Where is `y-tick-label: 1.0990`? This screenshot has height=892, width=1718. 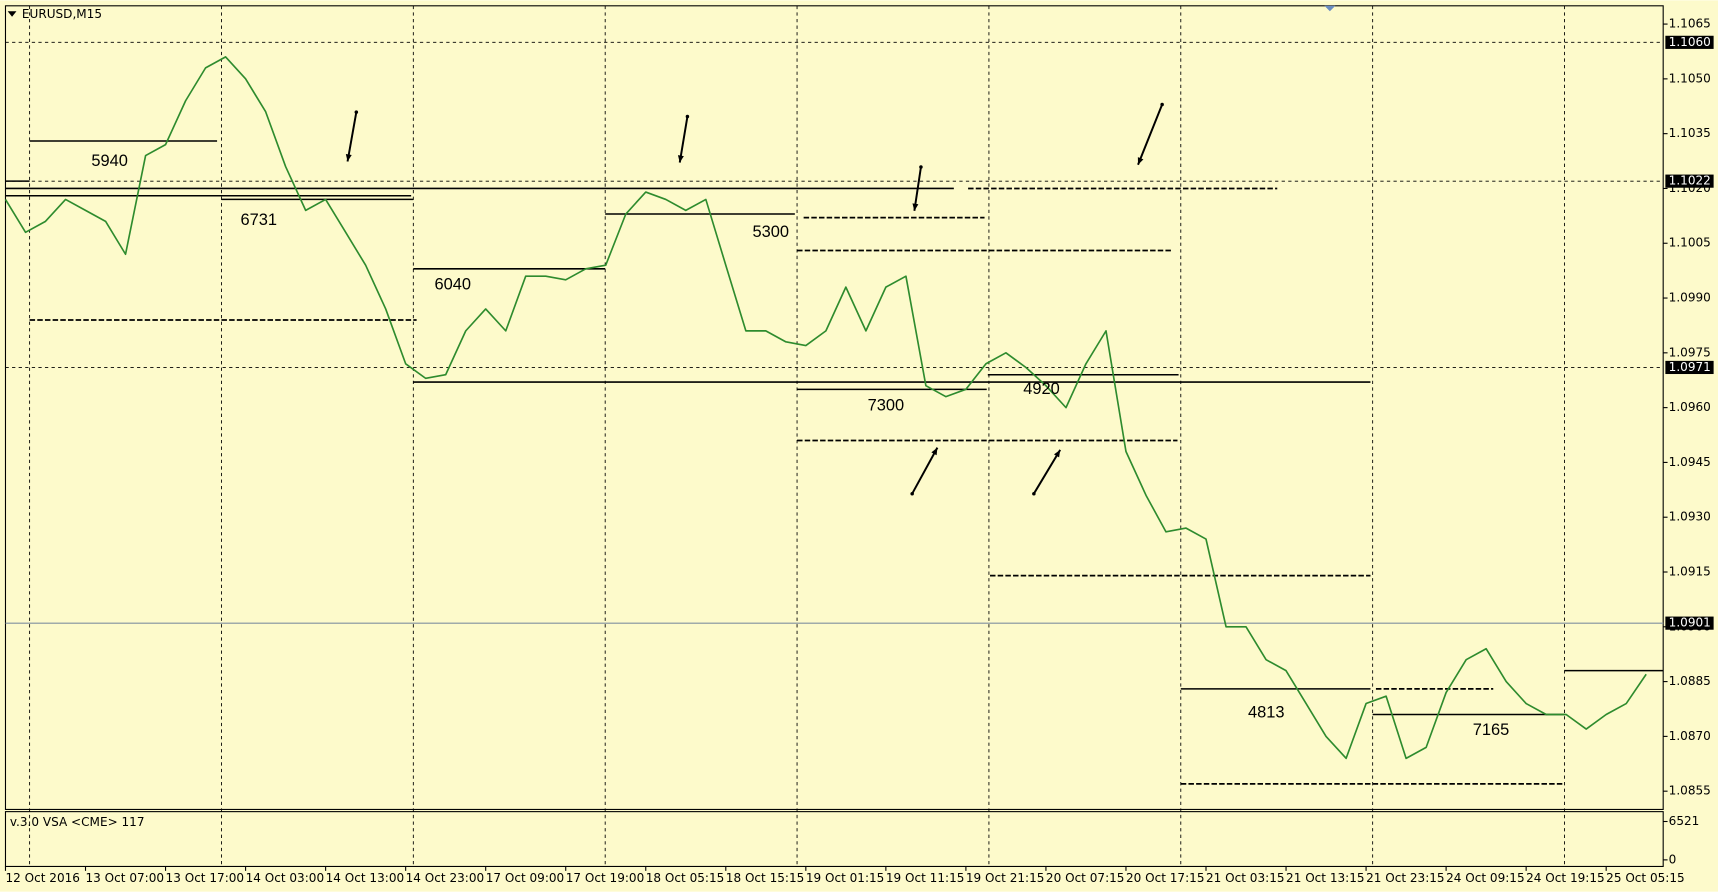 y-tick-label: 1.0990 is located at coordinates (1690, 298).